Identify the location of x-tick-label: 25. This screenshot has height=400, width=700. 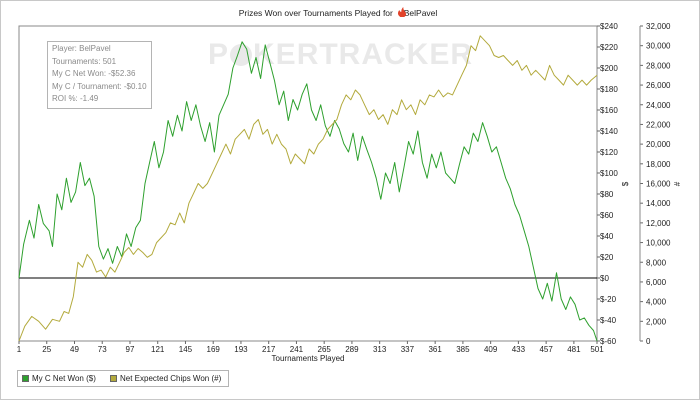
(46, 349).